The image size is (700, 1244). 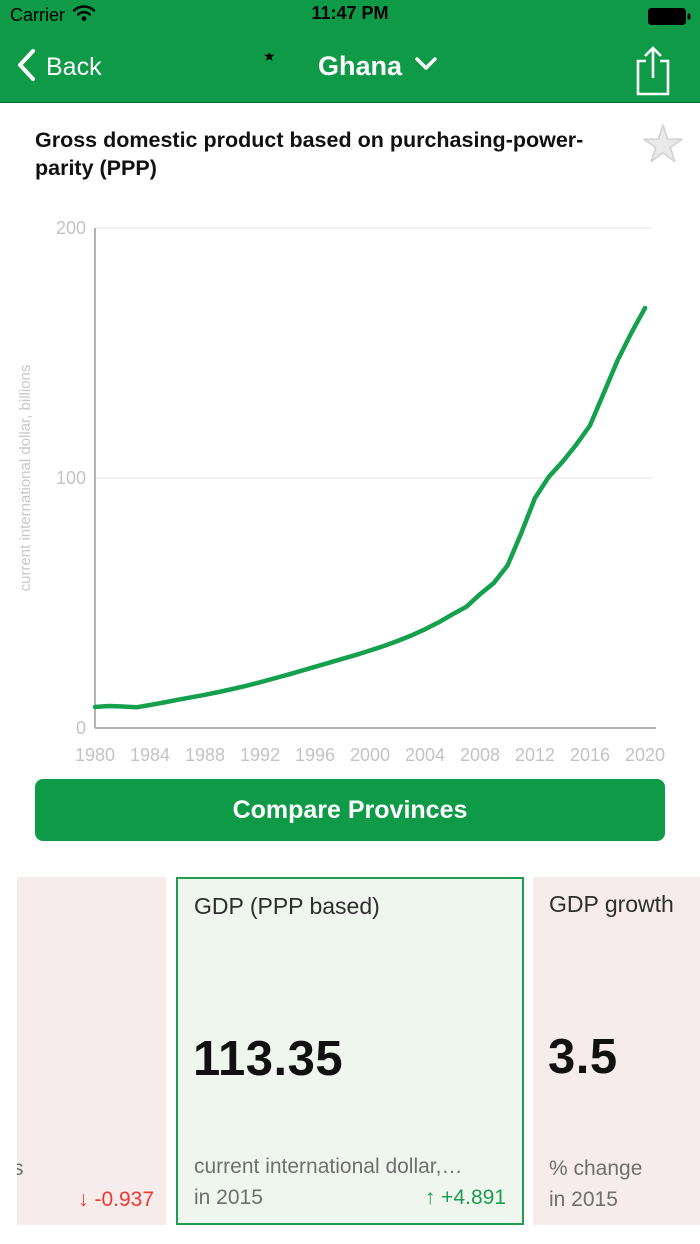 I want to click on svg-text: 2008, so click(x=480, y=755).